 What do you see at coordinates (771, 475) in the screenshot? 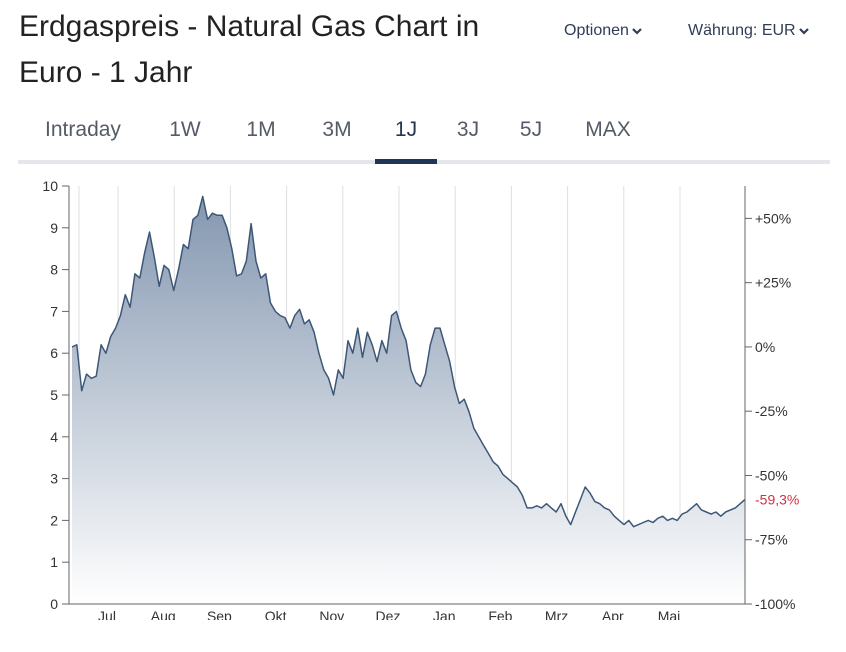
I see `y2-tick-label: -50%` at bounding box center [771, 475].